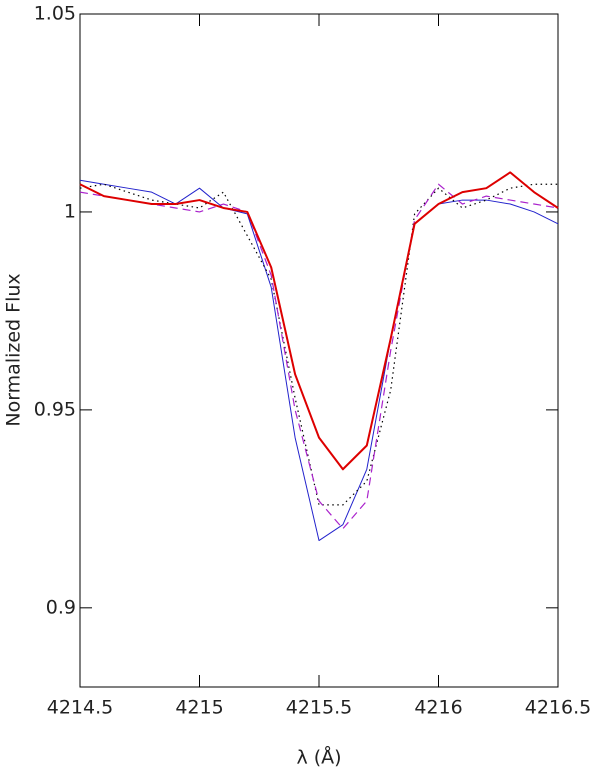  Describe the element at coordinates (14, 349) in the screenshot. I see `y-axis-label: Normalized Flux` at that location.